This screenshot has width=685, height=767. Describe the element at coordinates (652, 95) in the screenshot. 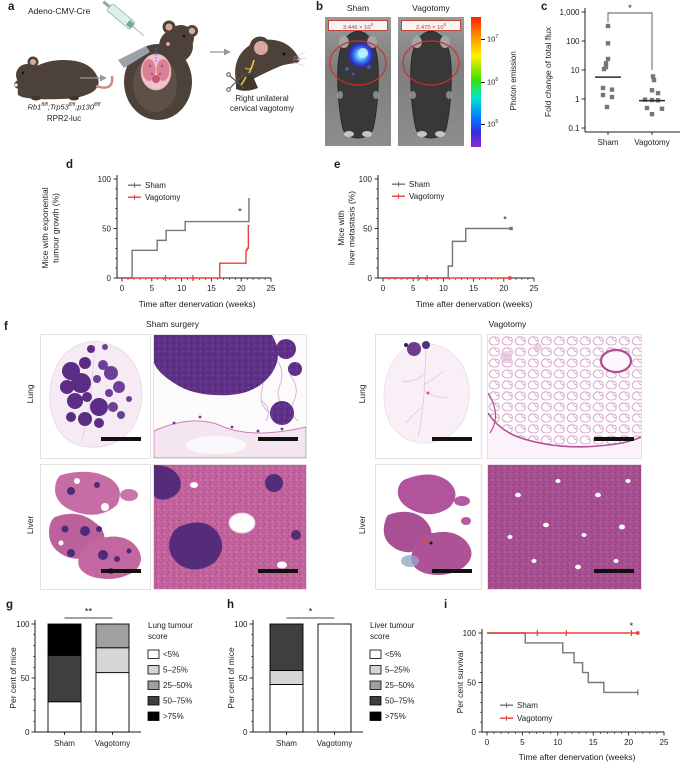

I see `scatter-group-vagotomy` at that location.